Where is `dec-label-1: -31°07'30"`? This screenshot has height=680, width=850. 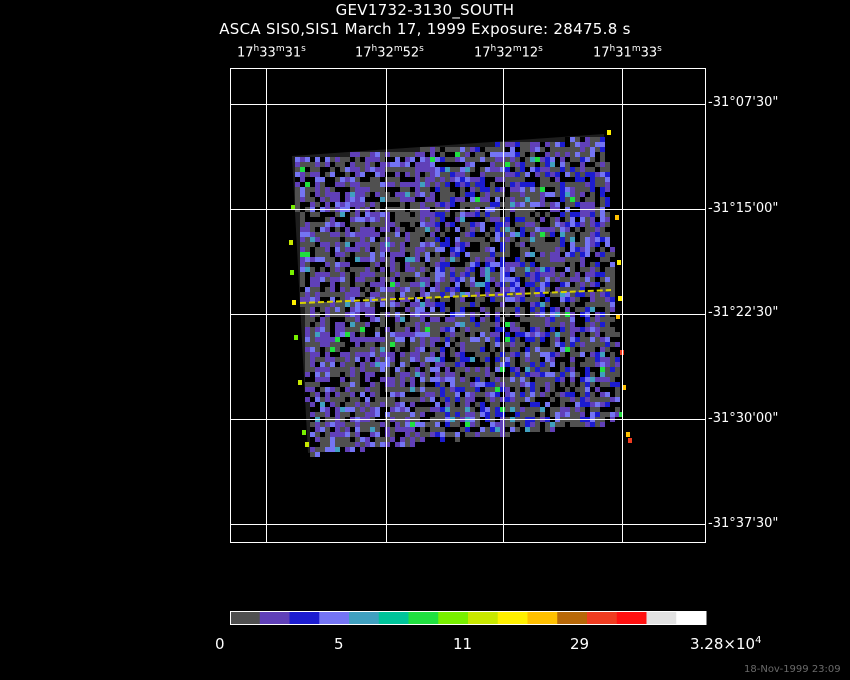
dec-label-1: -31°07'30" is located at coordinates (743, 102).